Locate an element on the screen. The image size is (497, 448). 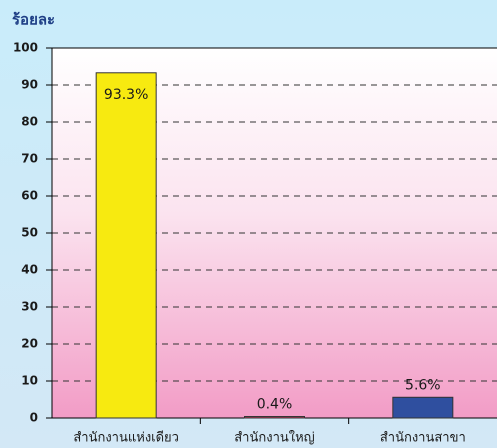
y-tick-label: 60 is located at coordinates (29, 196).